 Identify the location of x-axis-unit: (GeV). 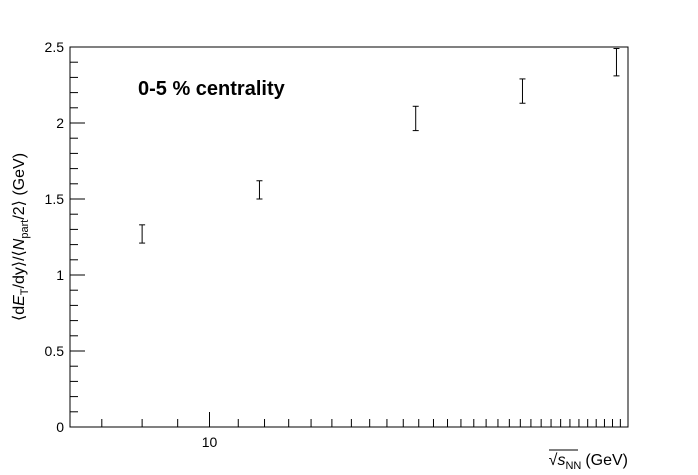
(606, 460).